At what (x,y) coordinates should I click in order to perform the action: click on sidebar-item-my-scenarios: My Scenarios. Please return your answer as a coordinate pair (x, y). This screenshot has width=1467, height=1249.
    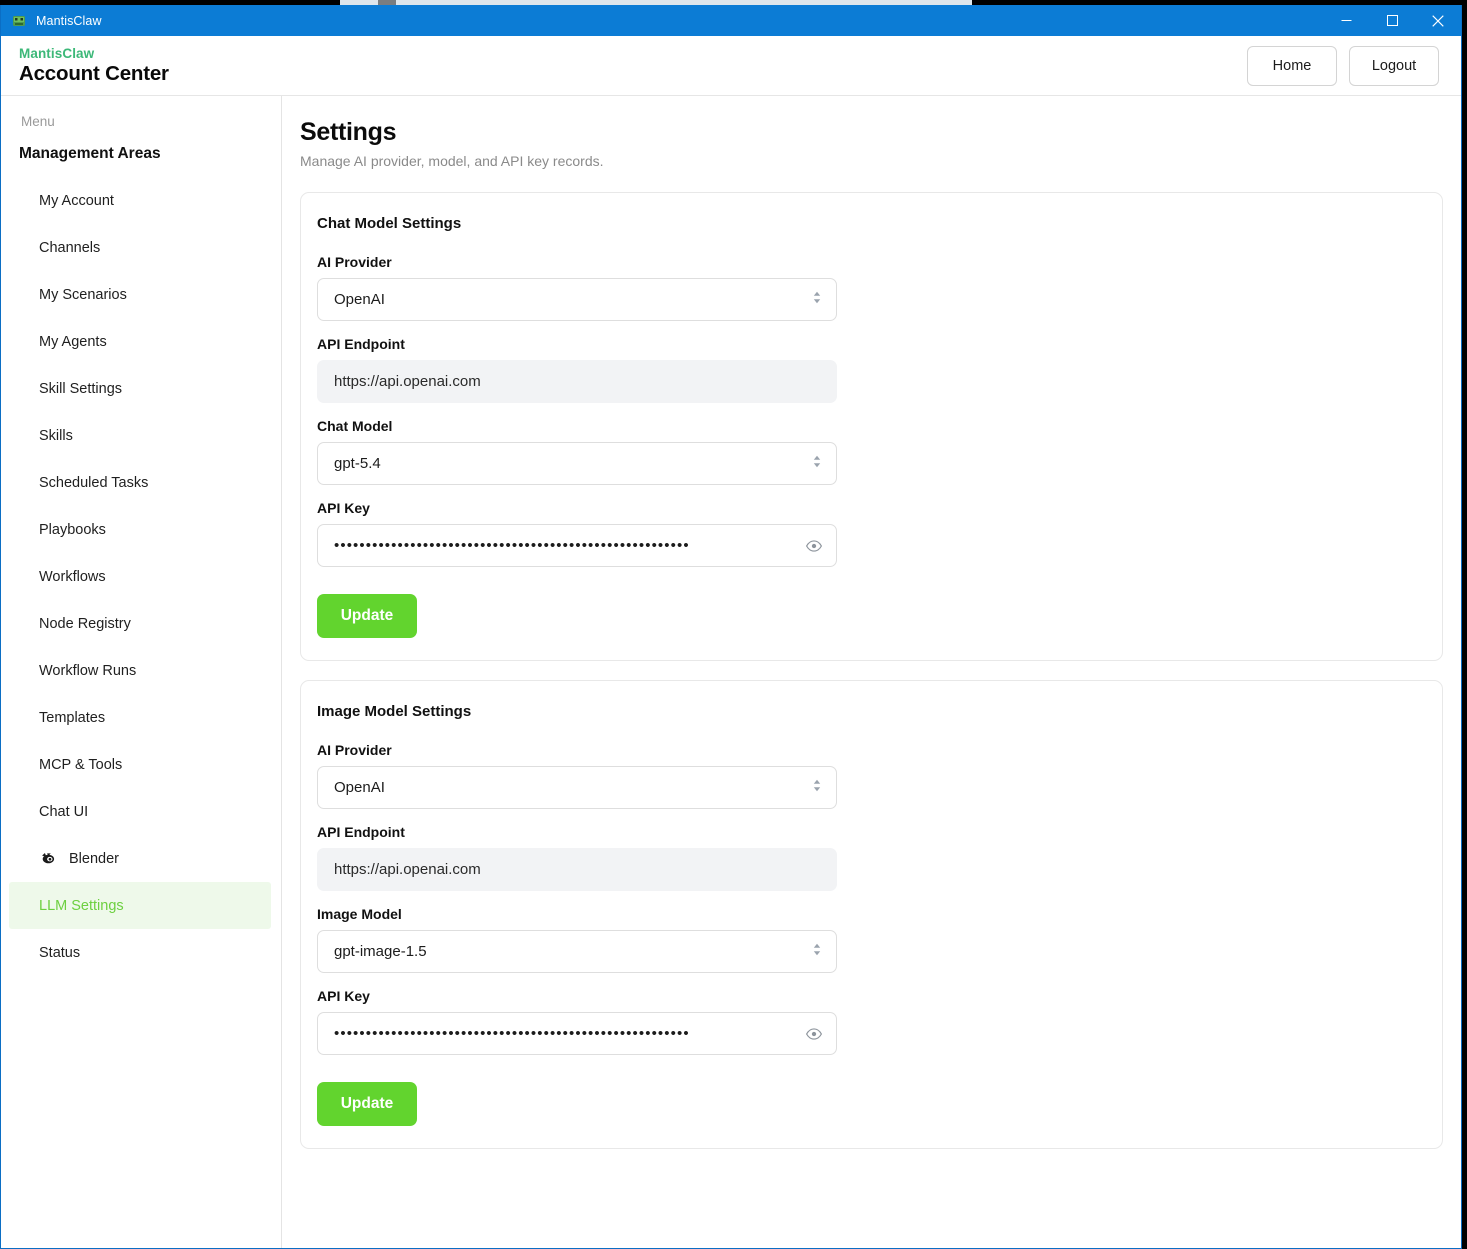
    Looking at the image, I should click on (140, 294).